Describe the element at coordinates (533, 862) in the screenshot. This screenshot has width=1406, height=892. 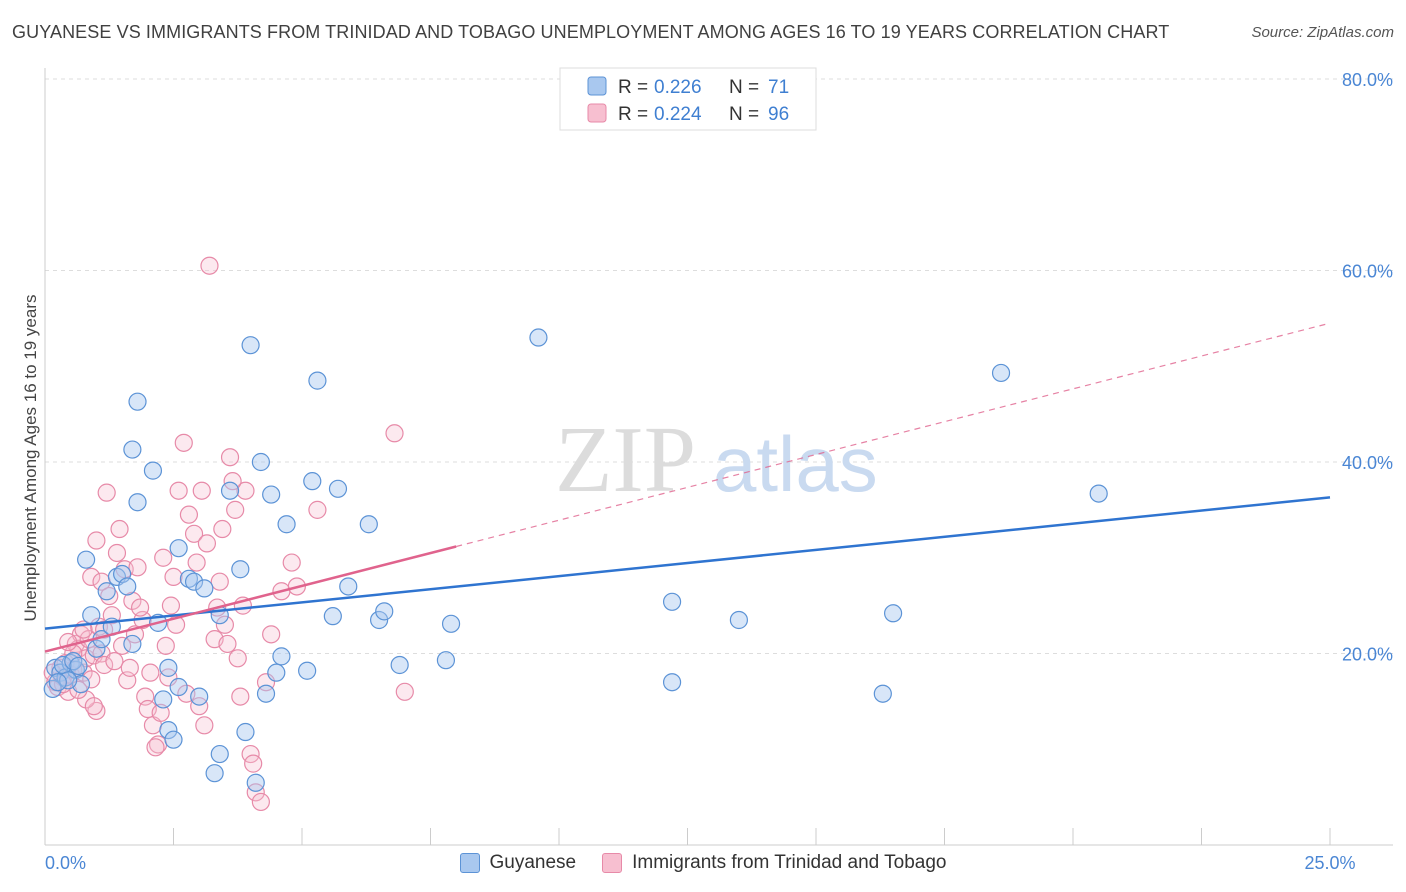
I see `legend-label-guyanese: Guyanese` at that location.